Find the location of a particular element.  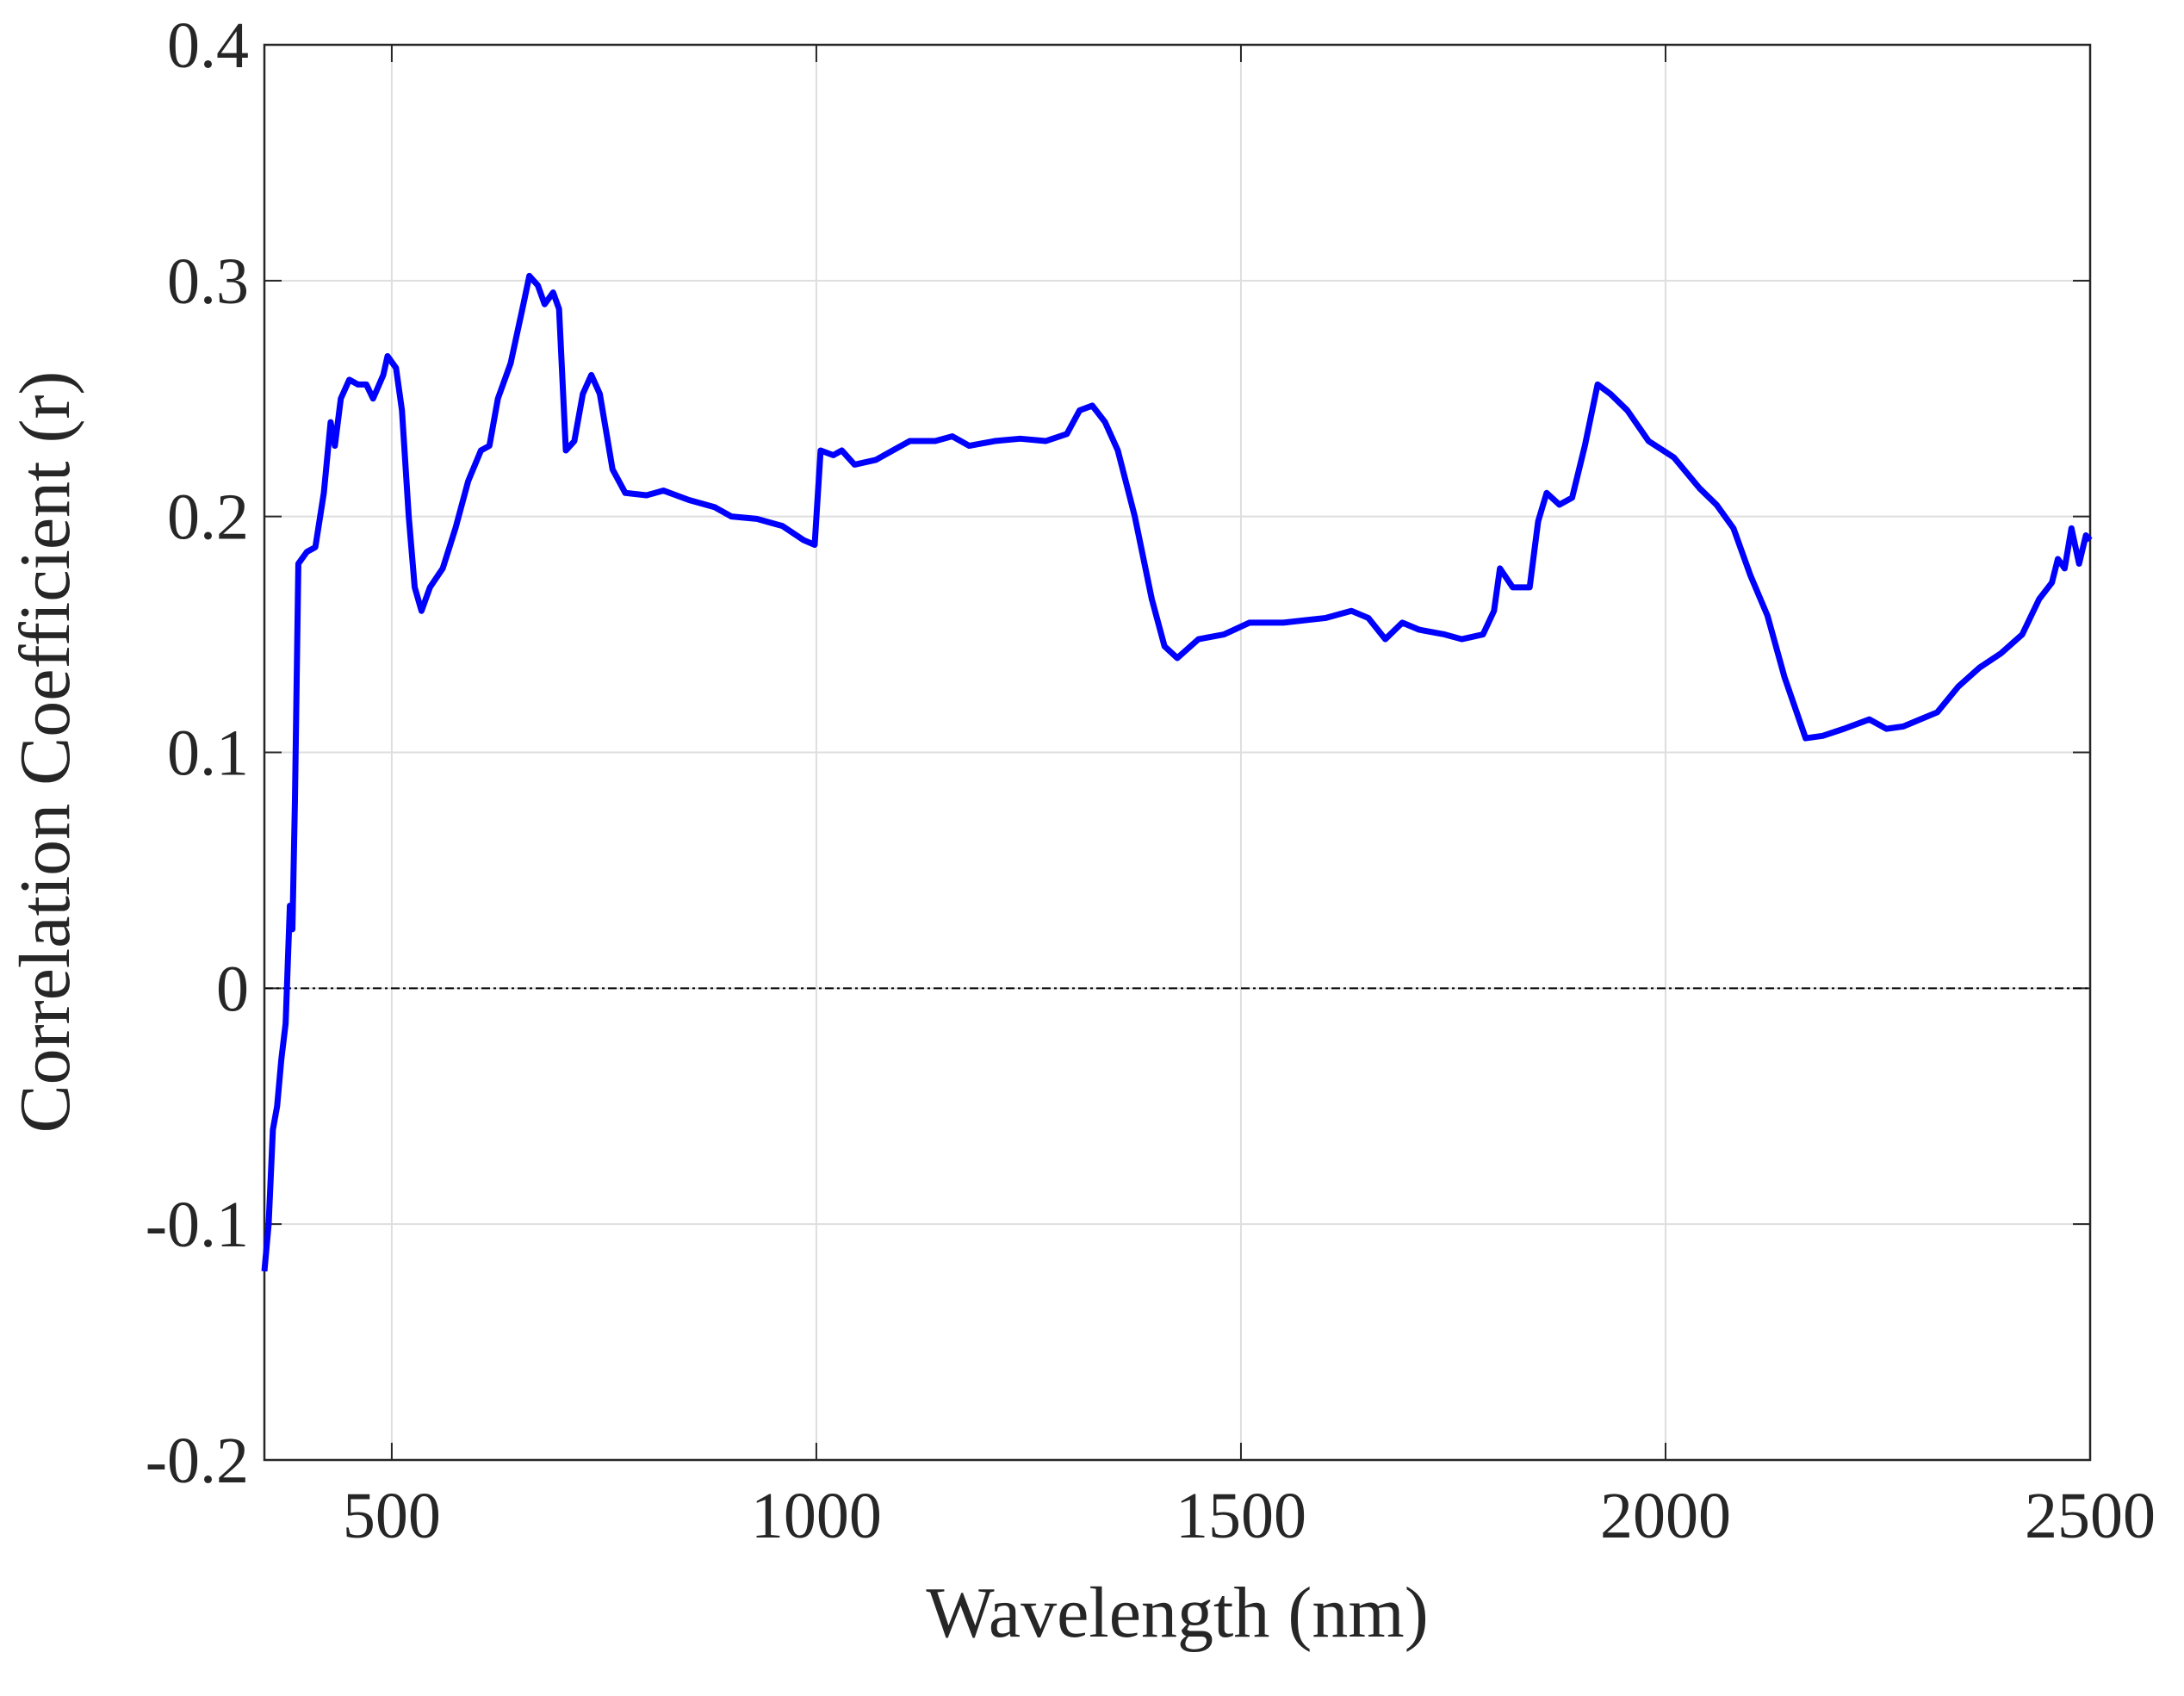

y-tick-label: 0.2 is located at coordinates (208, 518).